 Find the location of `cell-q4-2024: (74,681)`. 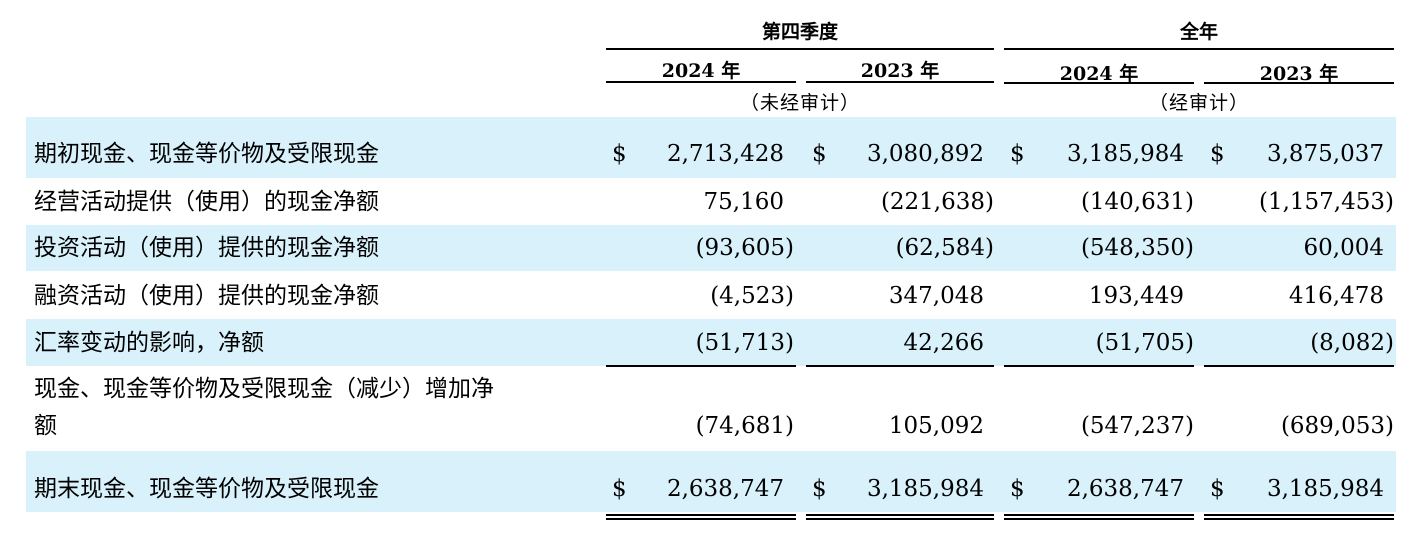

cell-q4-2024: (74,681) is located at coordinates (744, 426).